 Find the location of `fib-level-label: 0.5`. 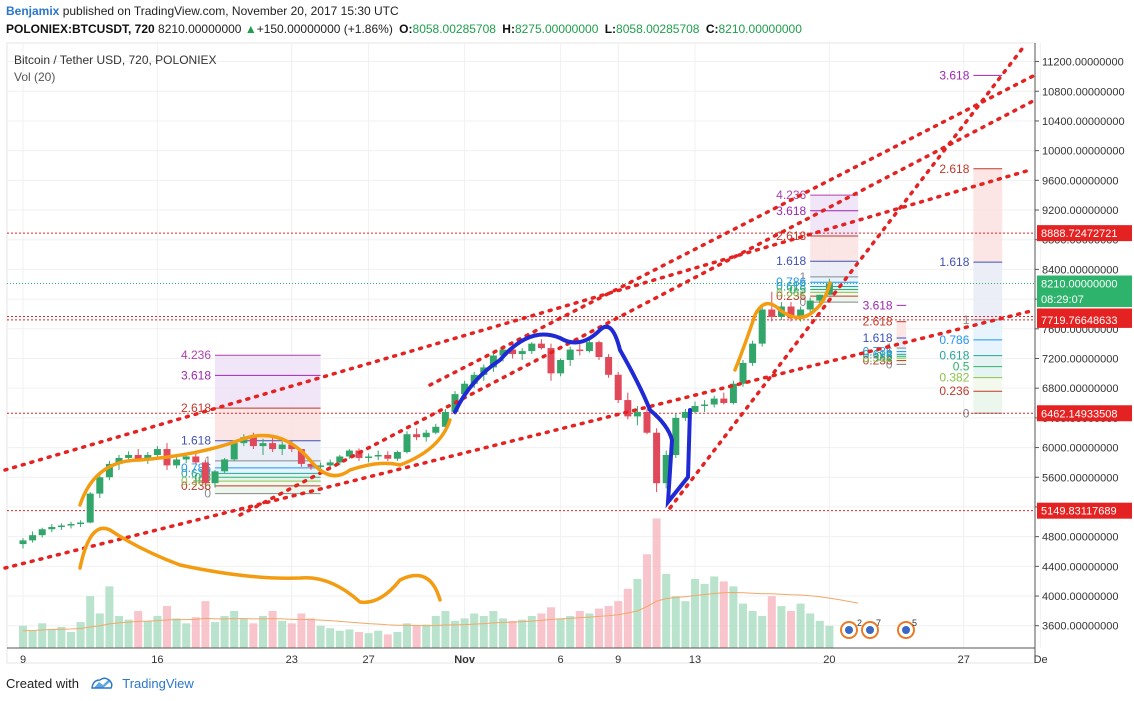

fib-level-label: 0.5 is located at coordinates (798, 289).